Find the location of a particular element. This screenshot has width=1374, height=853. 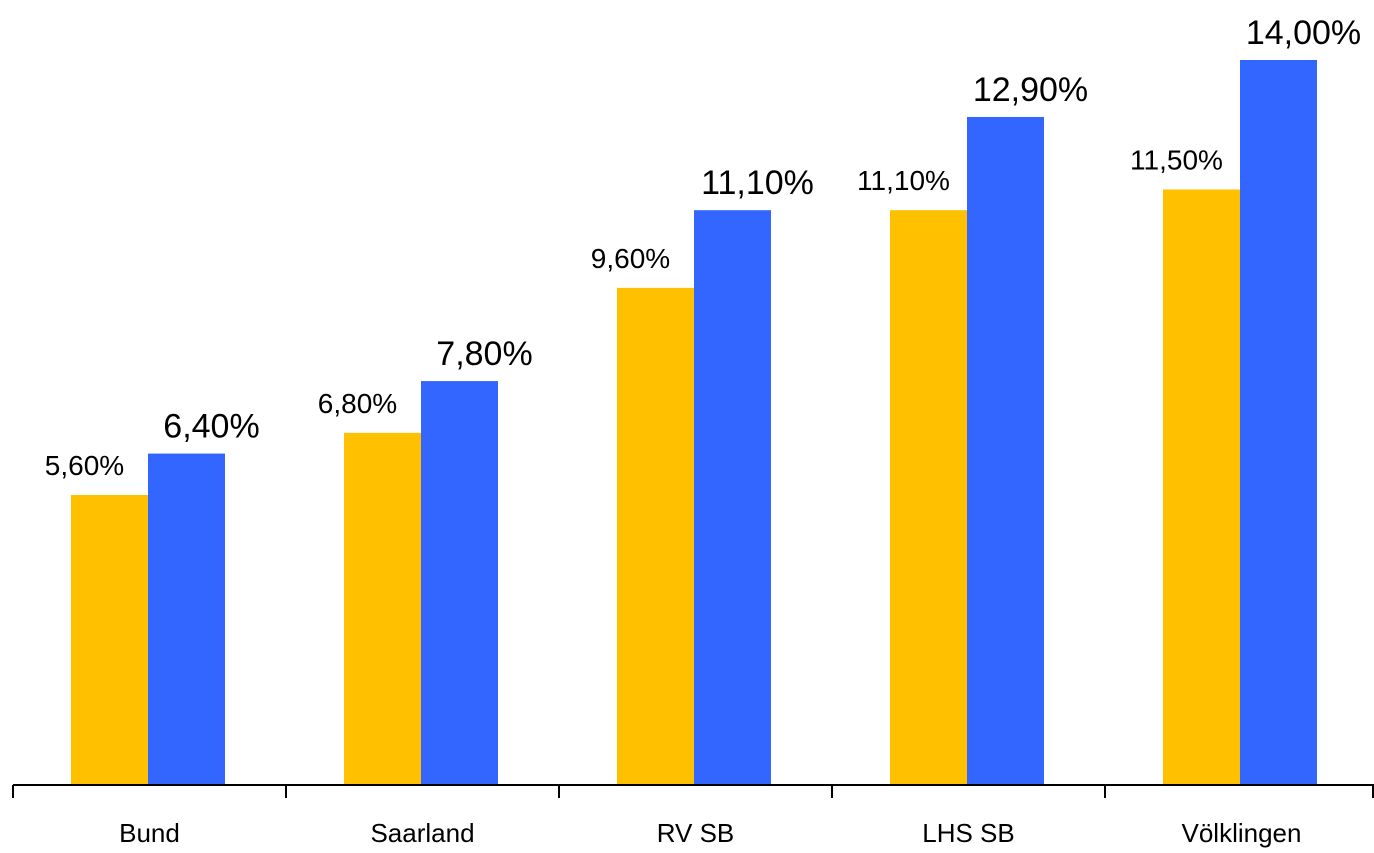

data-label-rv-sb-series-1: 9,60% is located at coordinates (630, 258).